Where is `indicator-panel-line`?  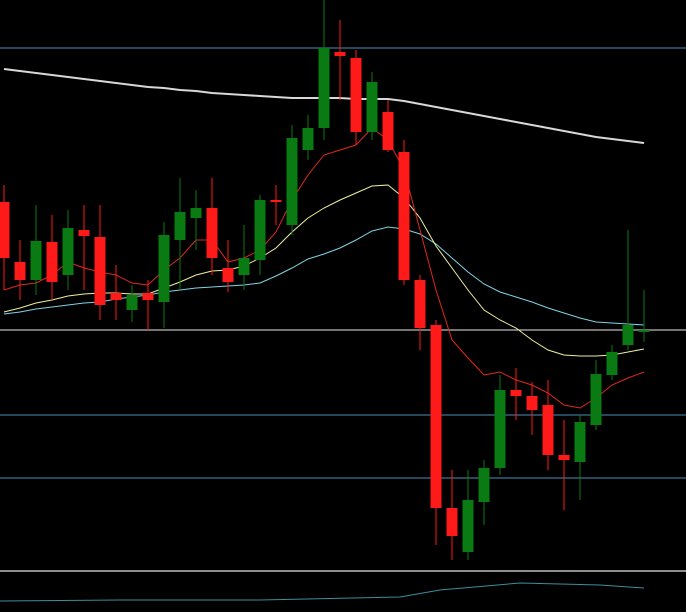
indicator-panel-line is located at coordinates (322, 592).